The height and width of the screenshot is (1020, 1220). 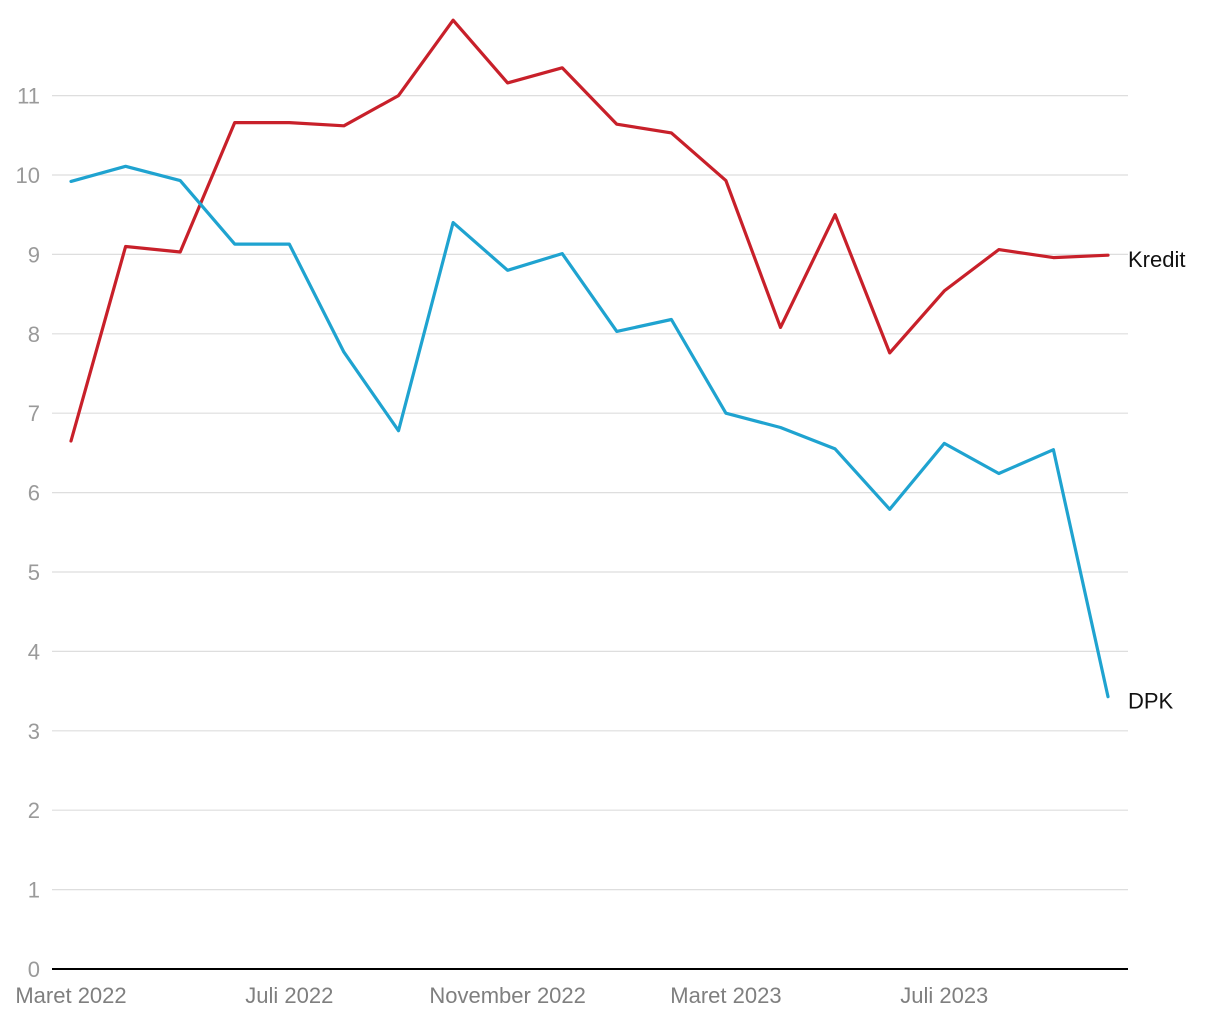 What do you see at coordinates (34, 254) in the screenshot?
I see `y-tick-label: 9` at bounding box center [34, 254].